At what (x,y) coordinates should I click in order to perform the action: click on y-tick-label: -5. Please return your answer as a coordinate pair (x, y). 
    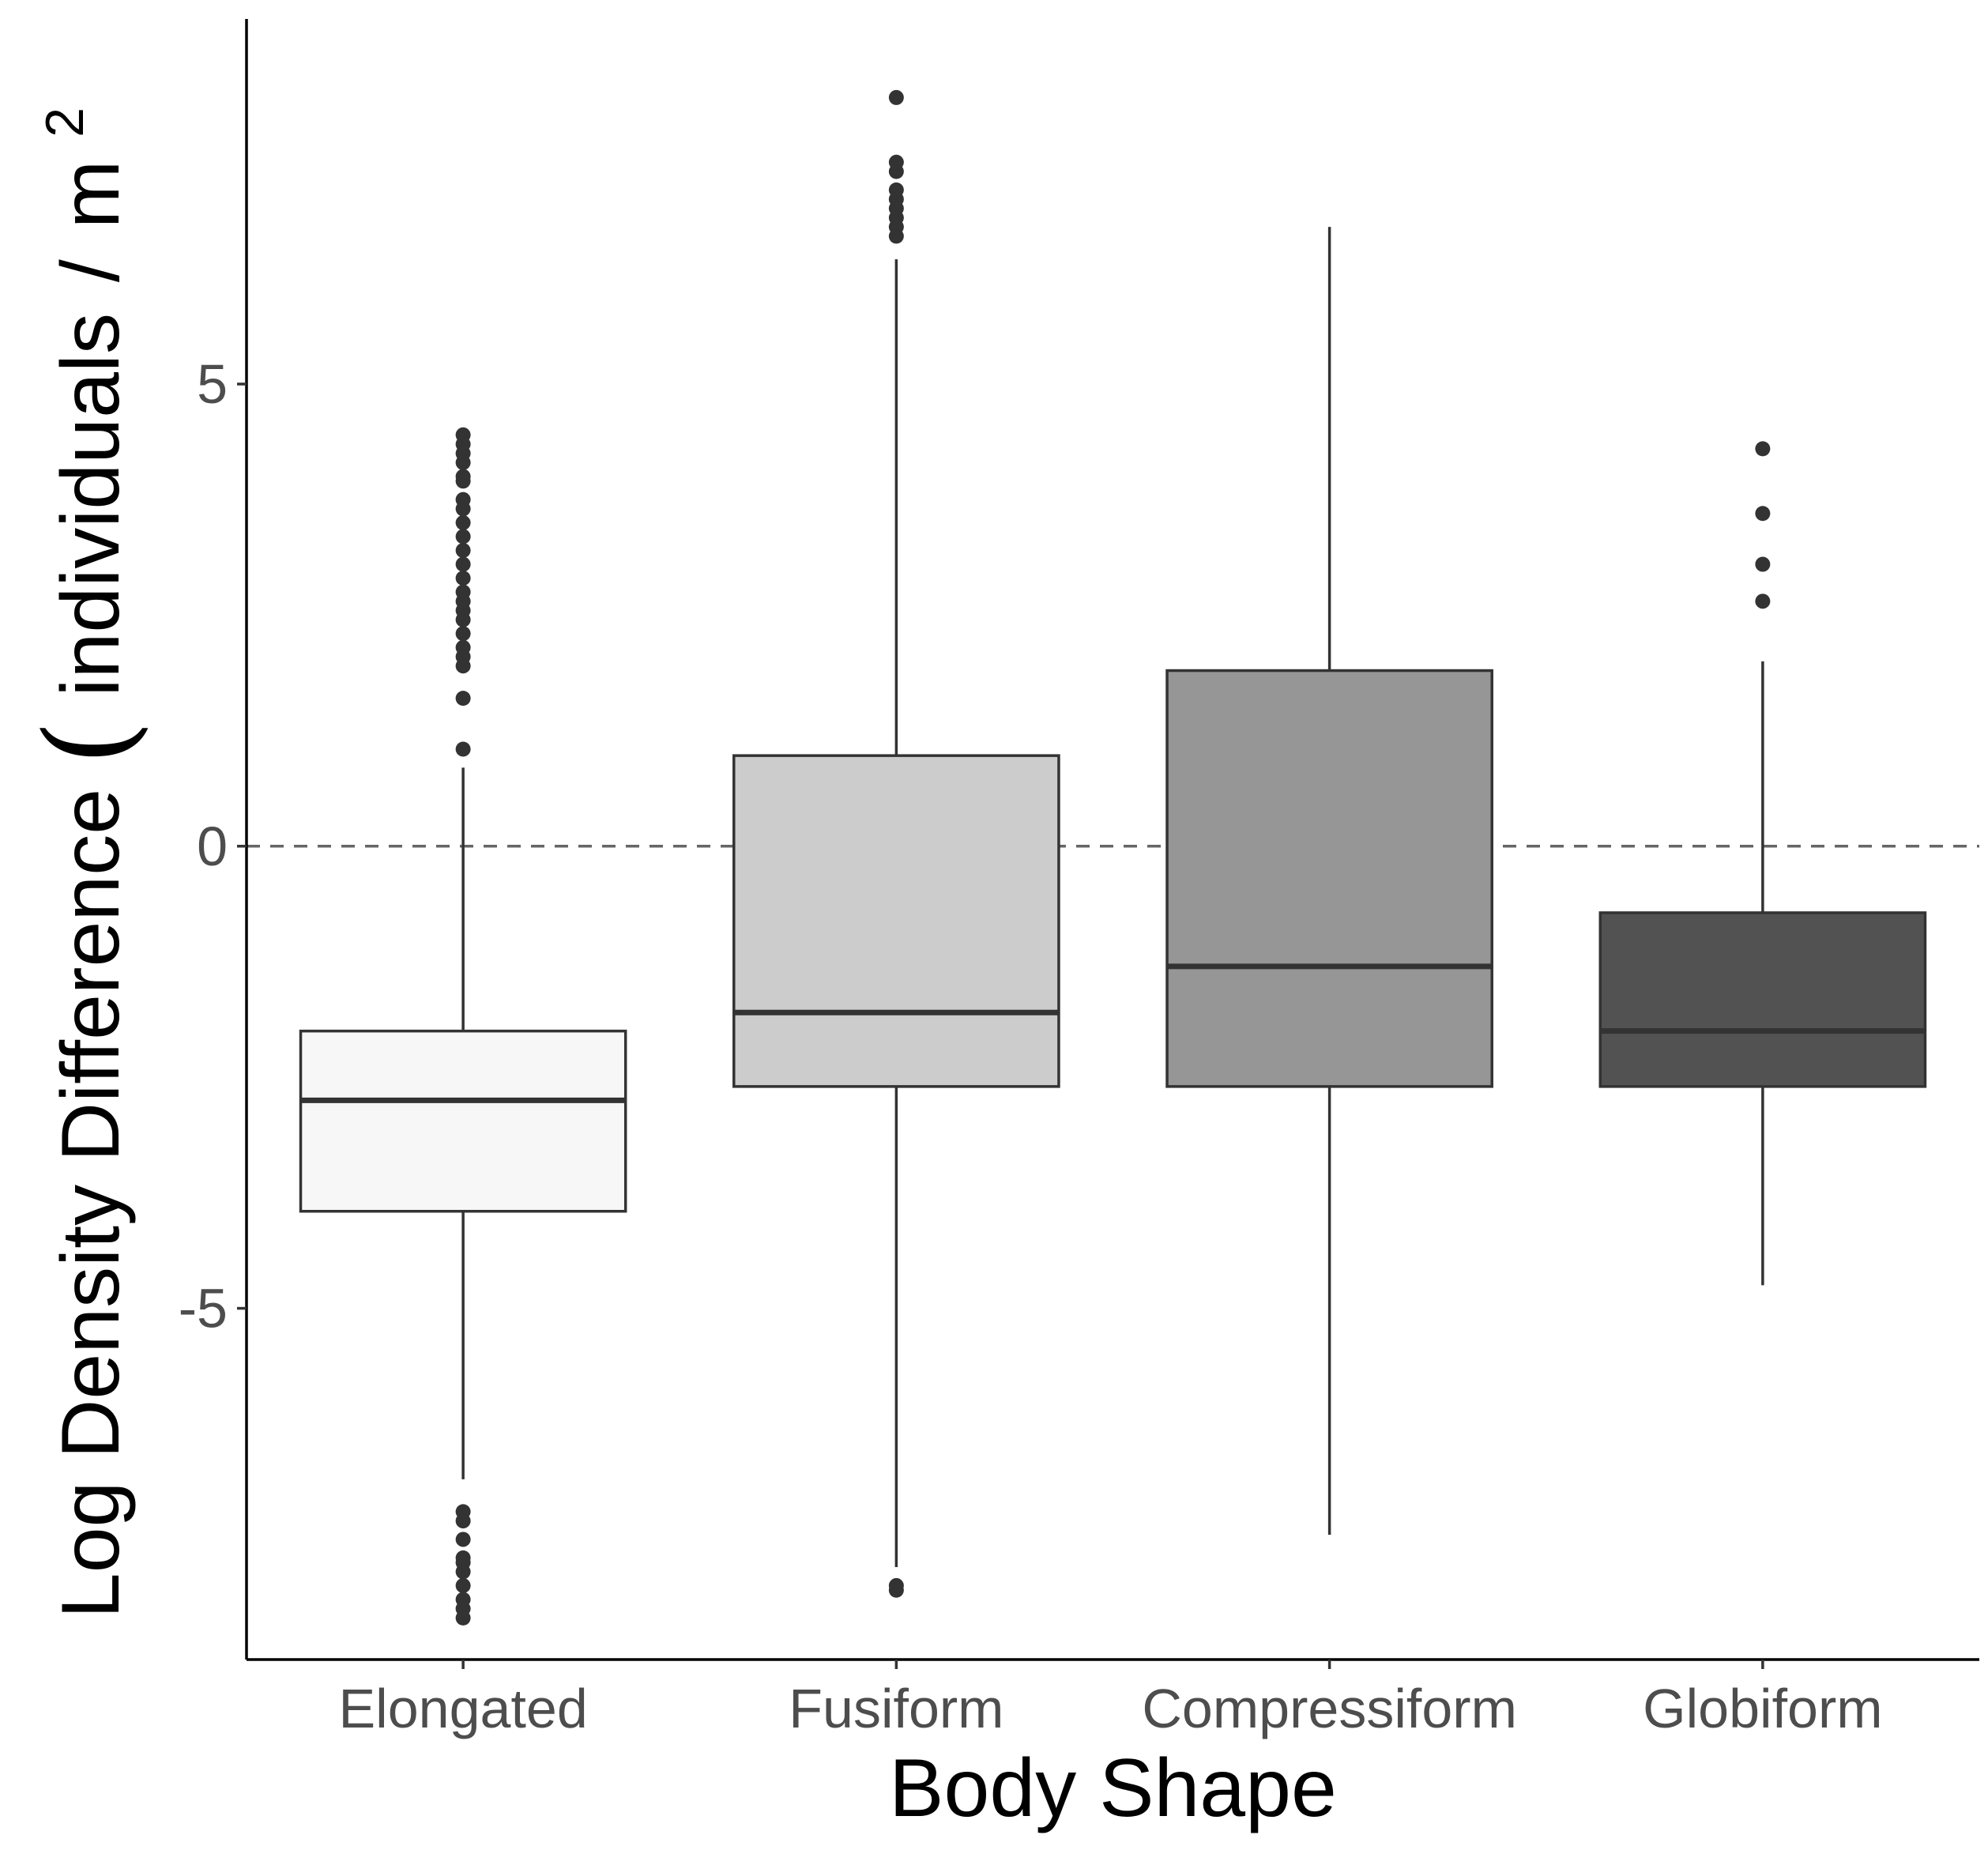
    Looking at the image, I should click on (203, 1308).